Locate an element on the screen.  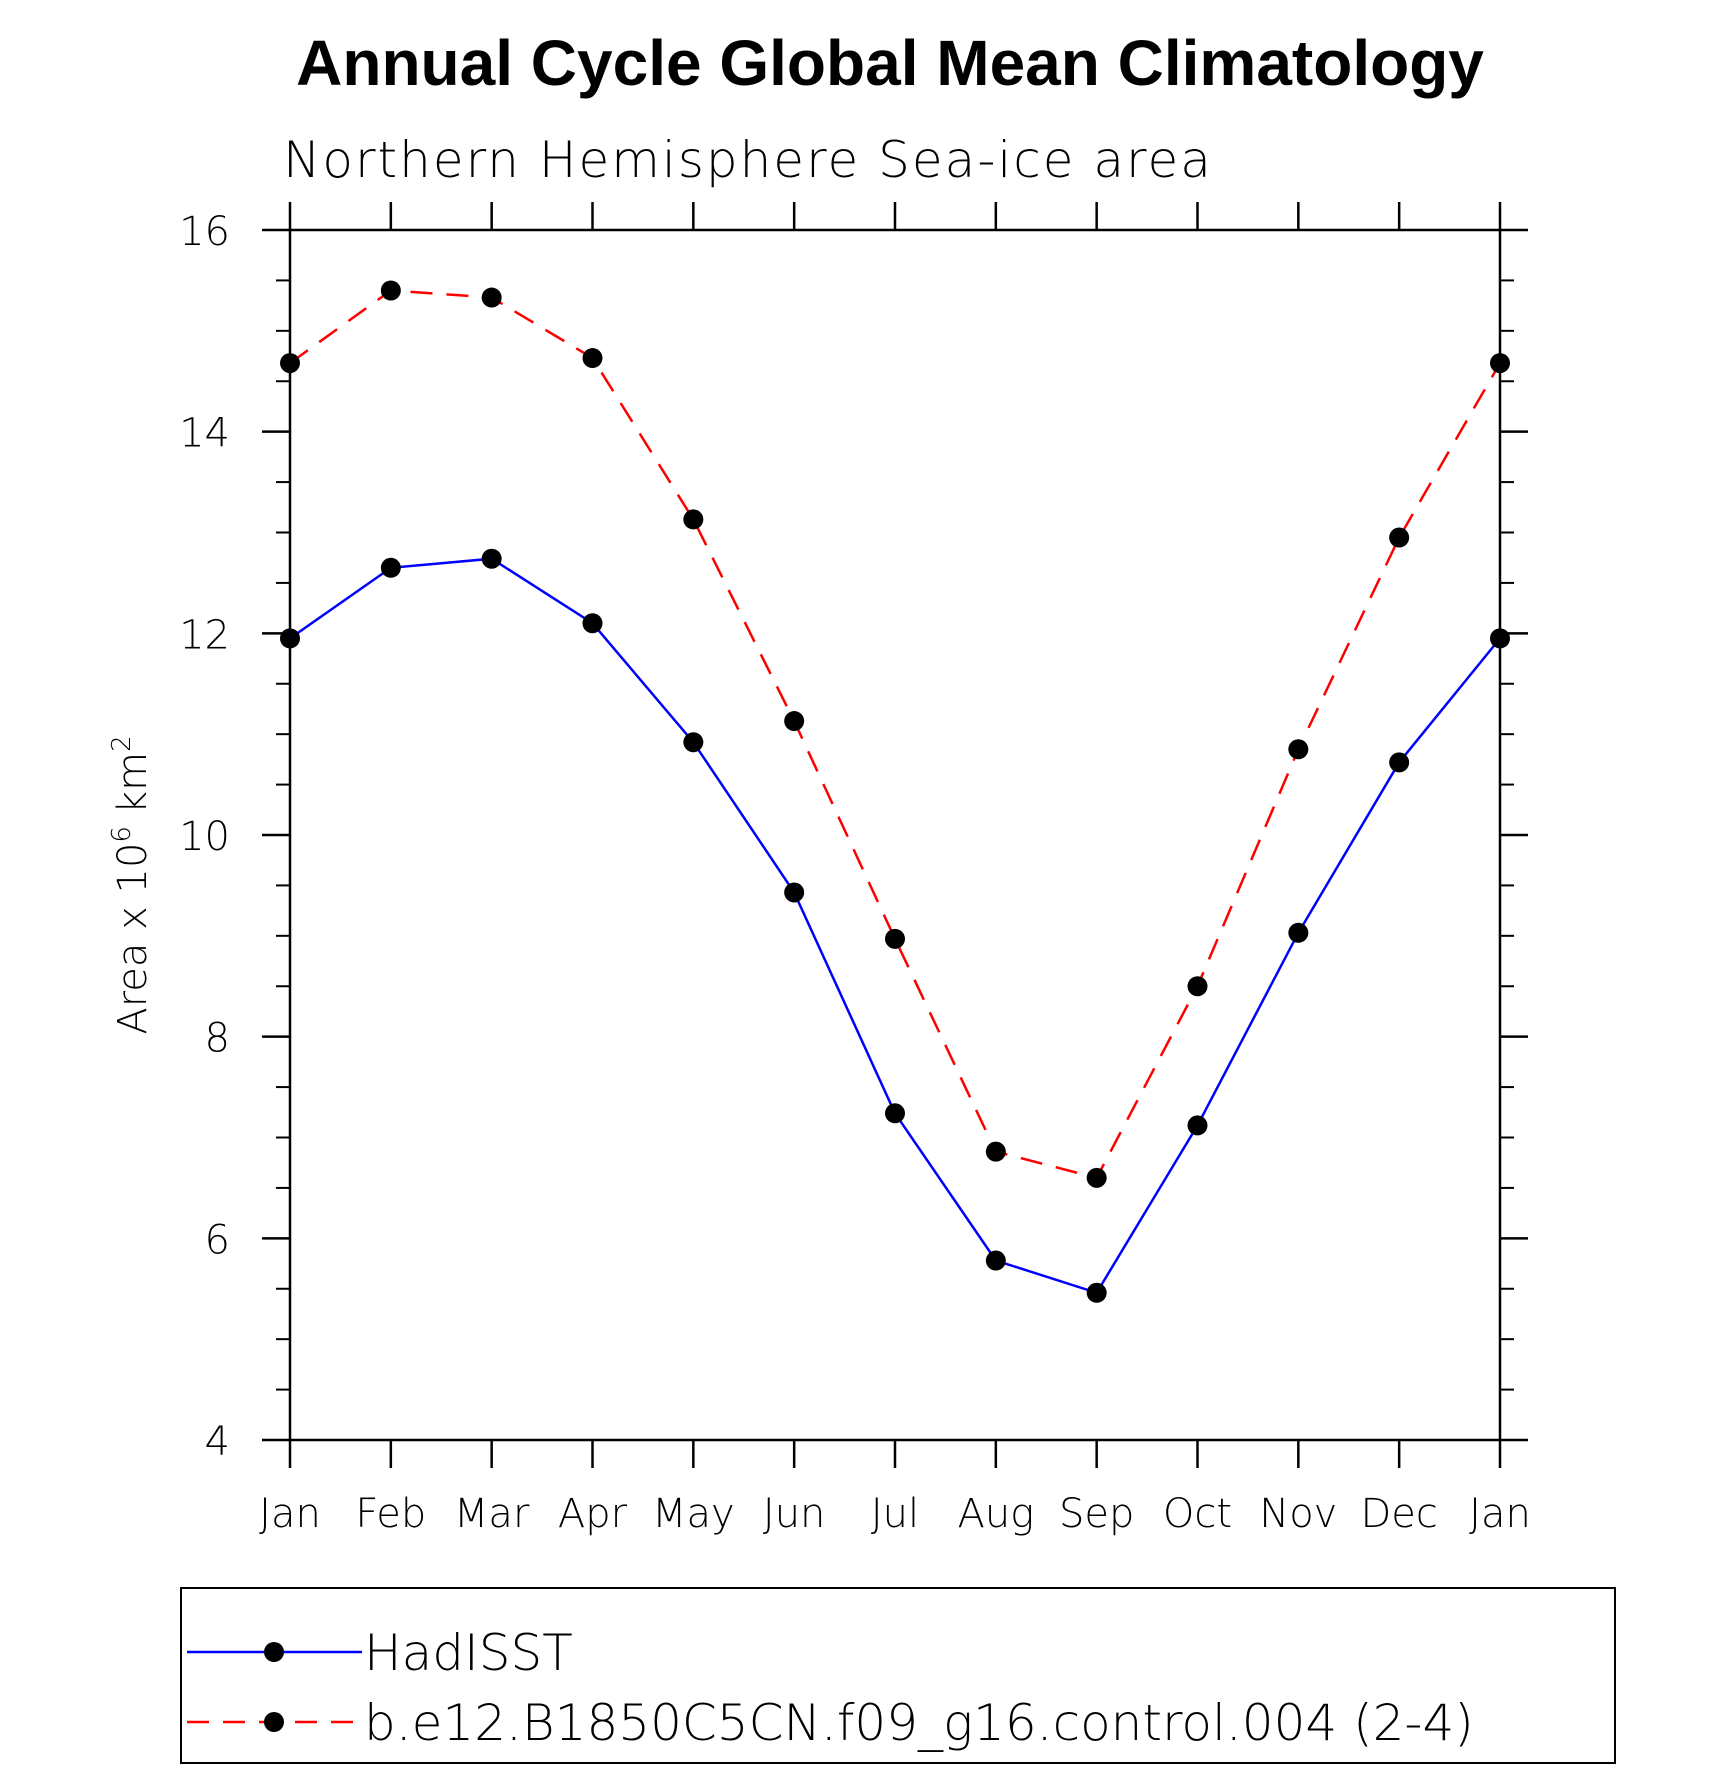
y-tick-label: 8 is located at coordinates (217, 1039).